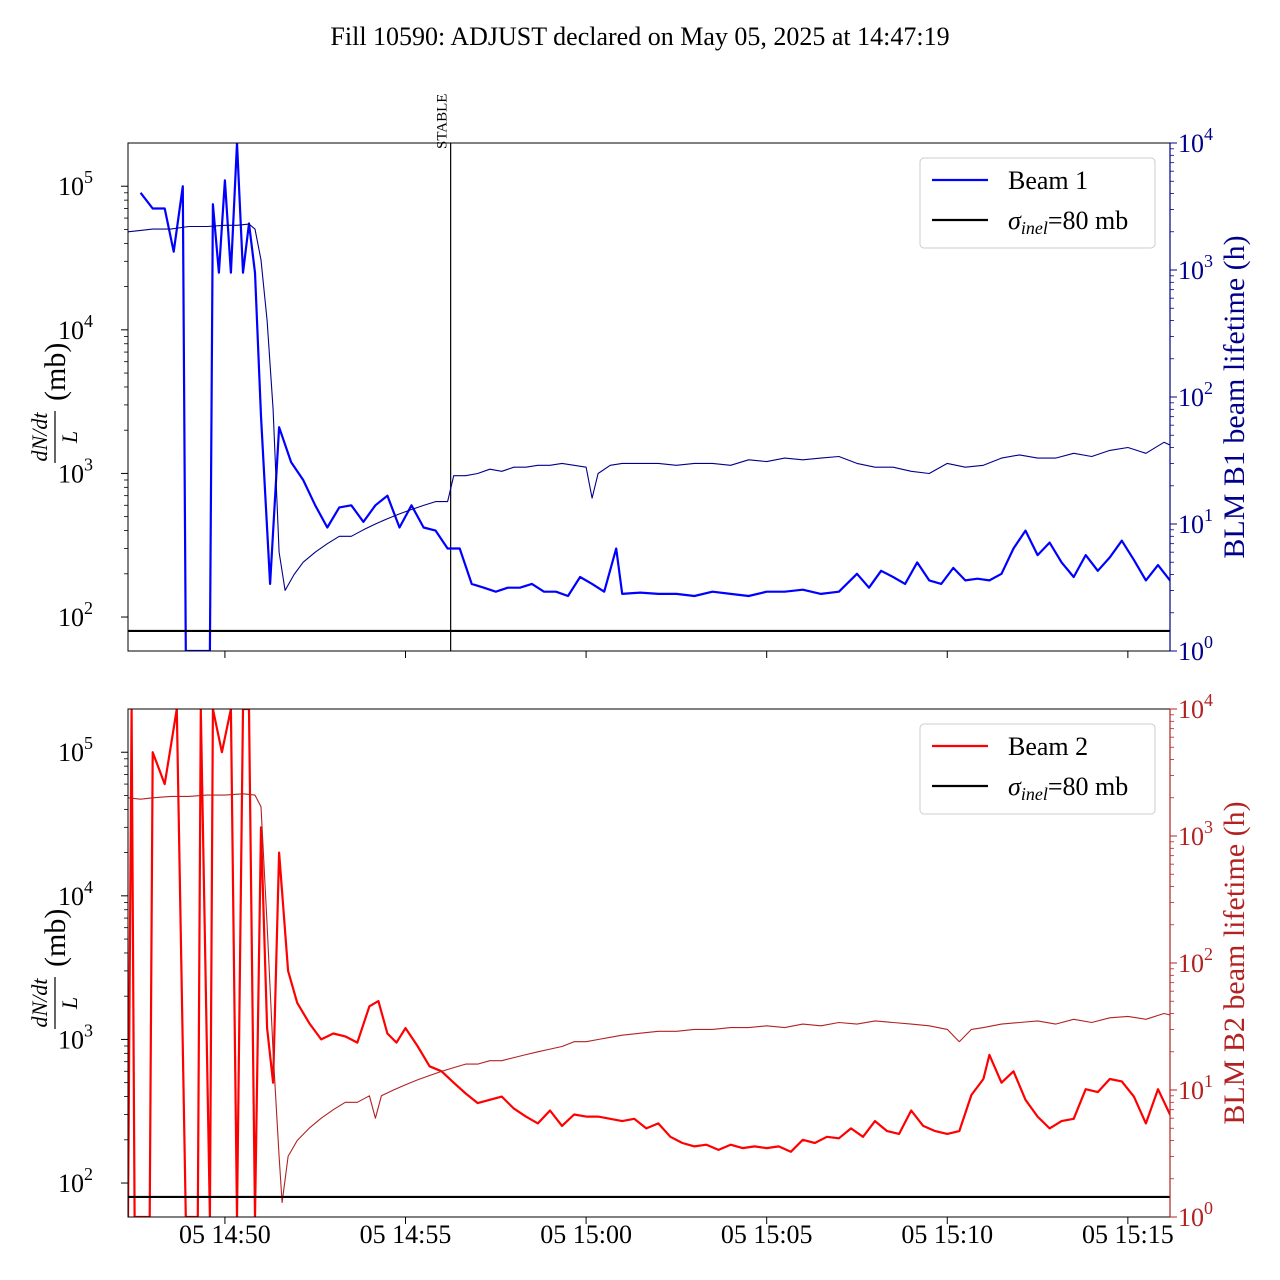  What do you see at coordinates (767, 1234) in the screenshot?
I see `x-tick-label: 05 15:05` at bounding box center [767, 1234].